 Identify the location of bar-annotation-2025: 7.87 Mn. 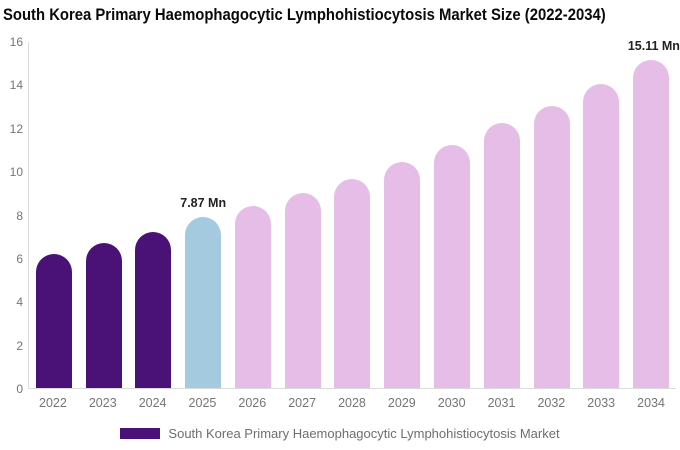
(203, 203).